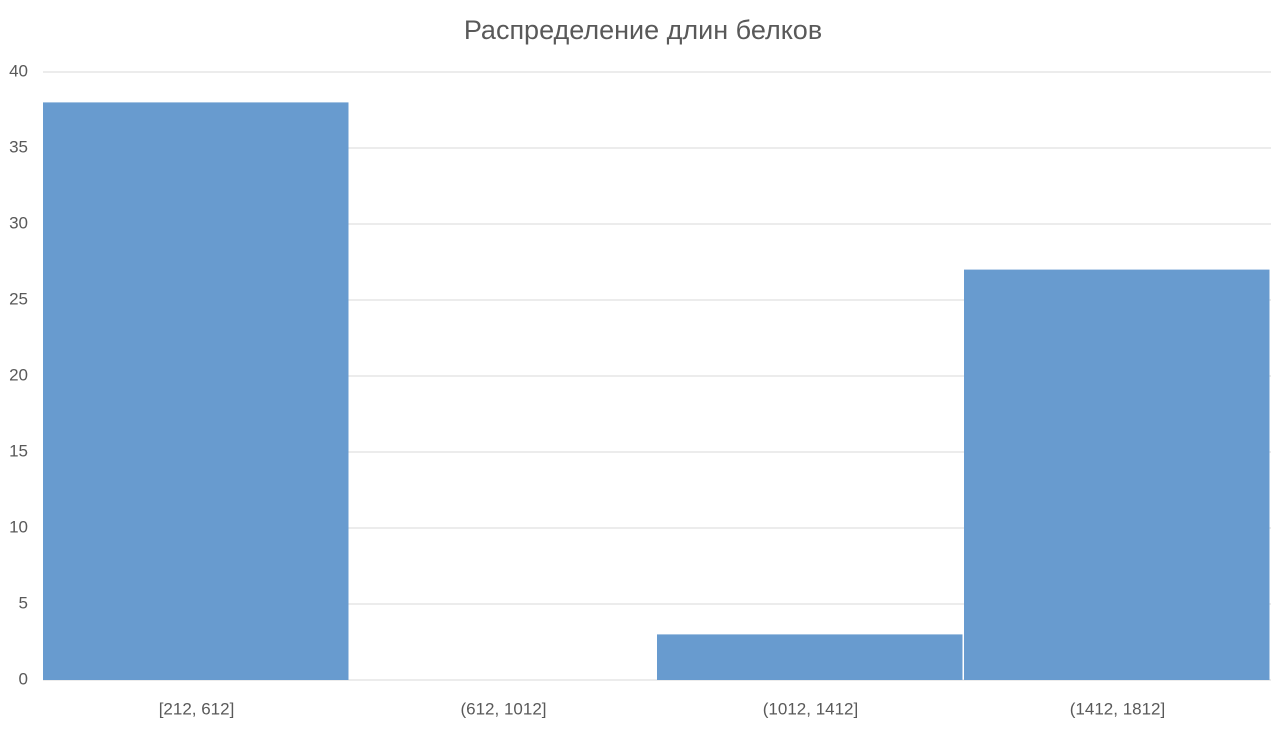  Describe the element at coordinates (18, 146) in the screenshot. I see `y-tick-label: 35` at that location.